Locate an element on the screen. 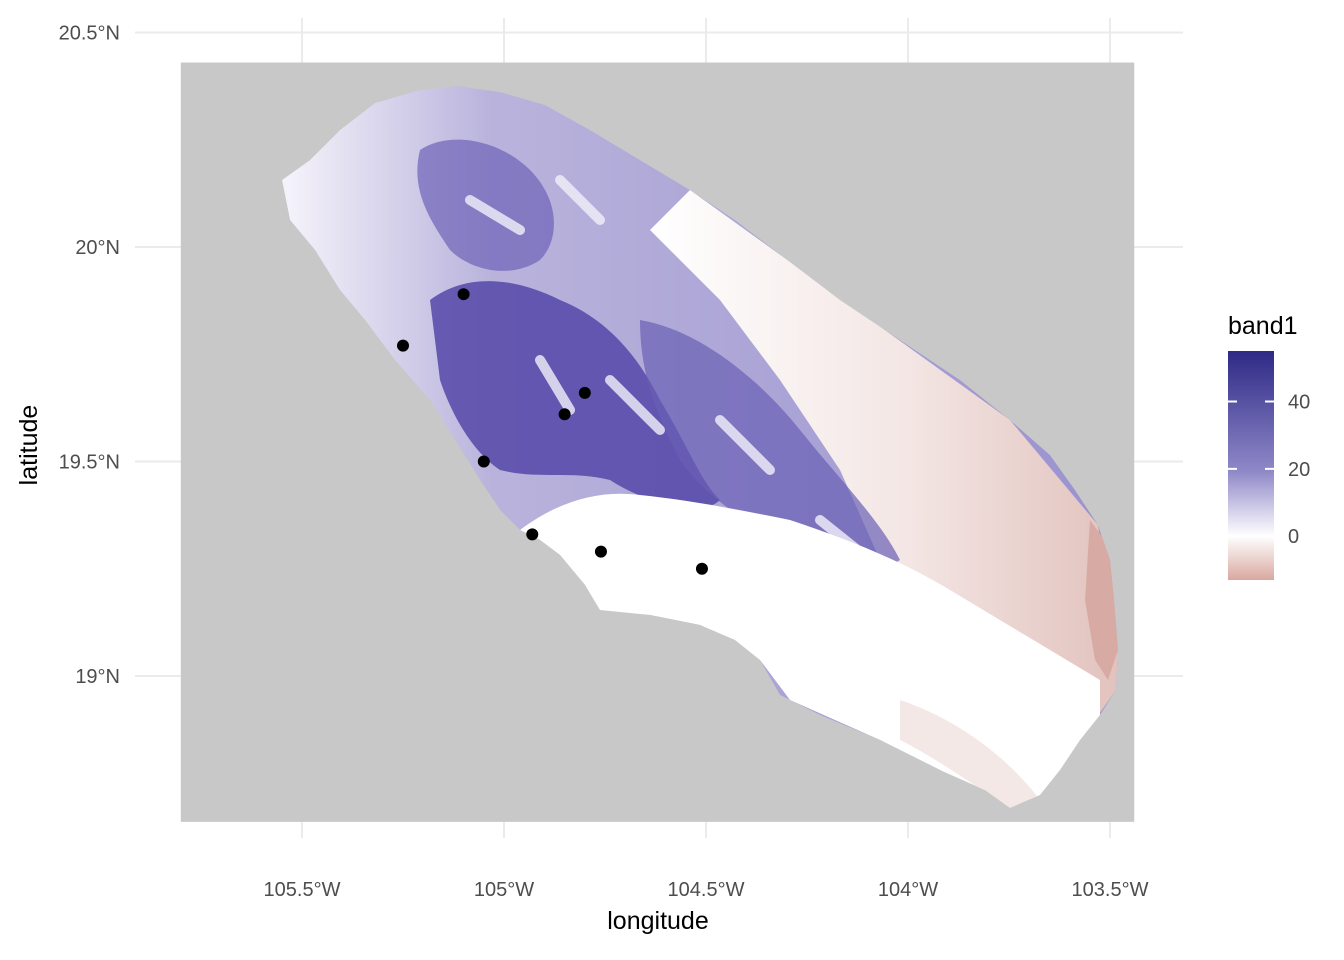 This screenshot has width=1344, height=960. y-tick-label: 19°N is located at coordinates (97, 677).